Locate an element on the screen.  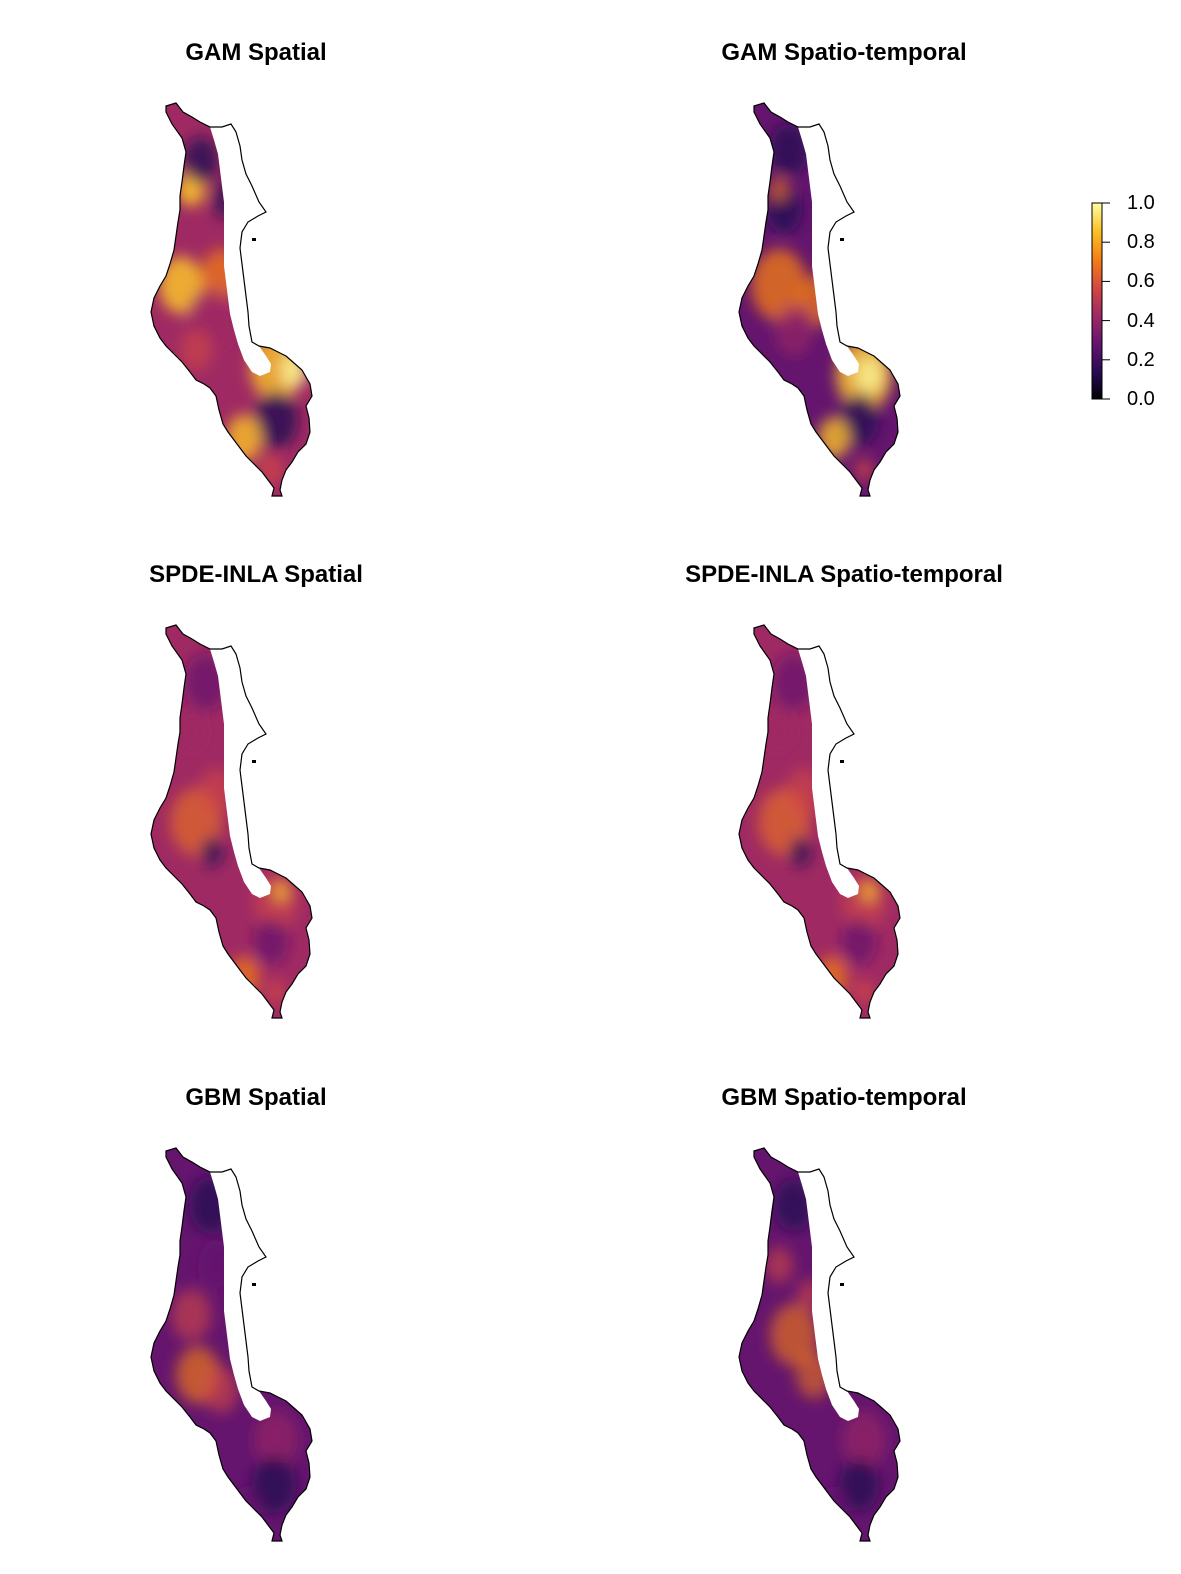
legend-colorbar is located at coordinates (1100, 301).